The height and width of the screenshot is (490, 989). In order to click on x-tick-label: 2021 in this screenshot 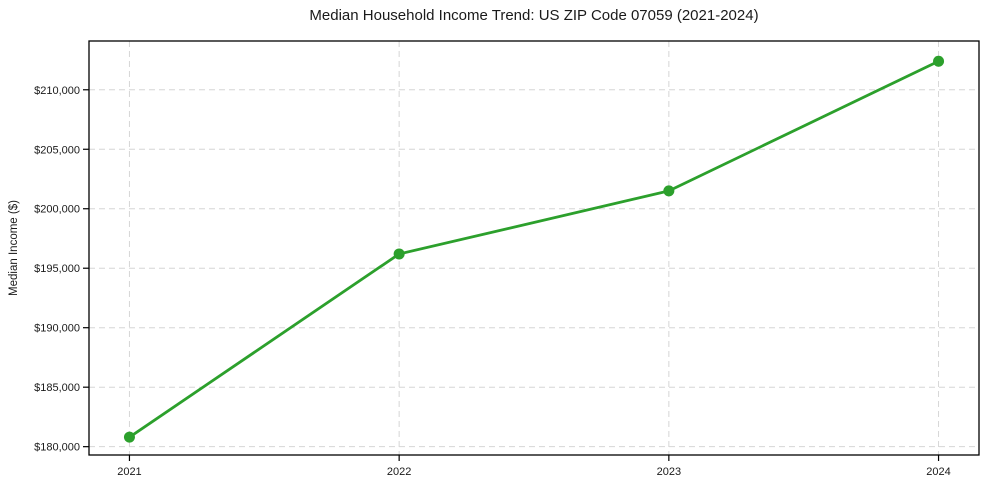, I will do `click(129, 472)`.